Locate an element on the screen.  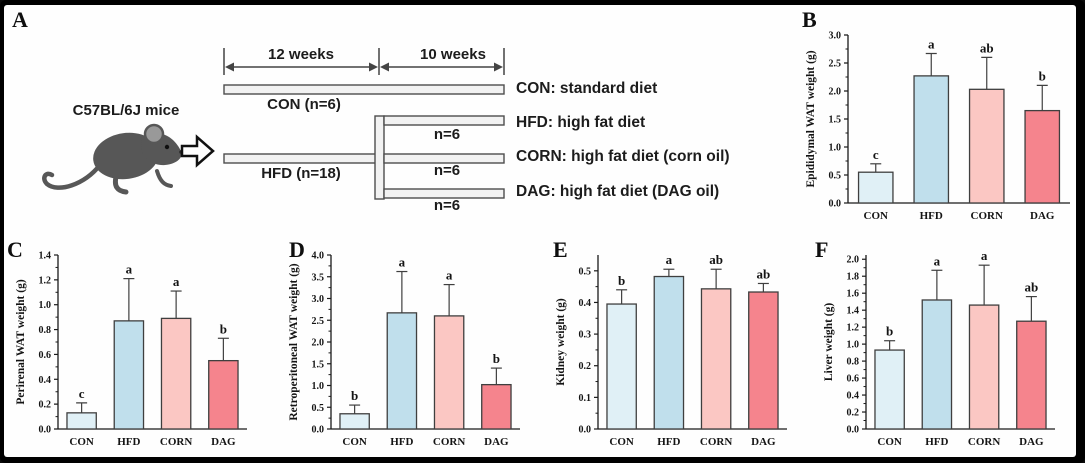
y-axis-title: Liver weight (g) is located at coordinates (829, 342).